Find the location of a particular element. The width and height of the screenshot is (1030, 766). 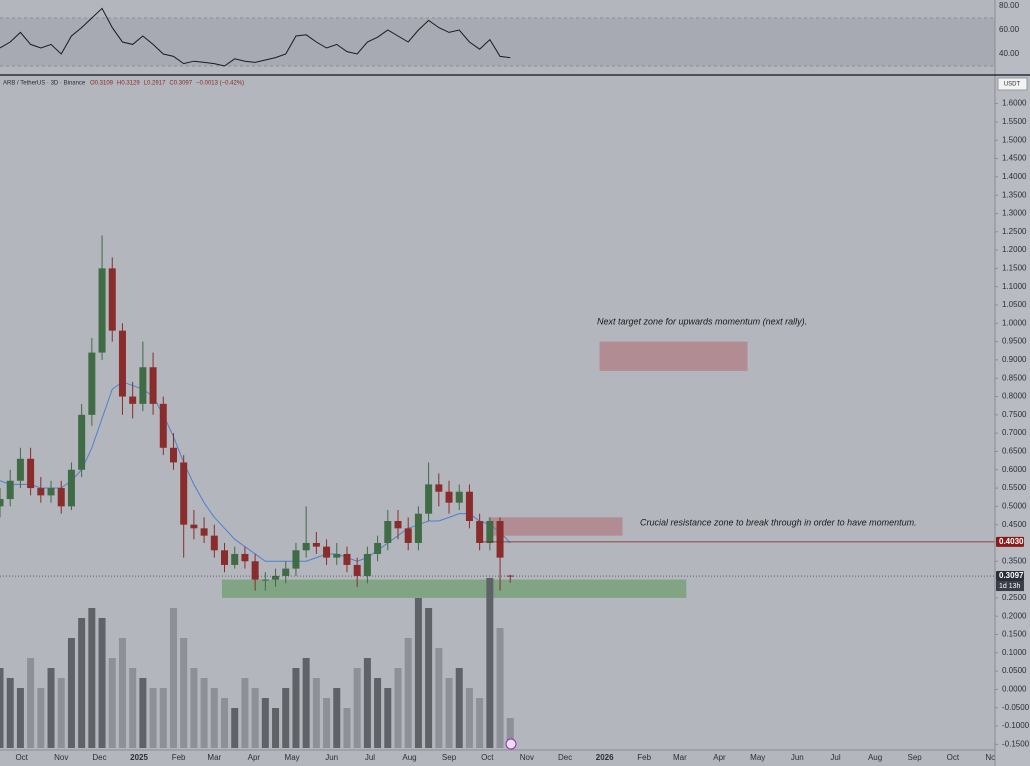

countdown-tag is located at coordinates (1010, 586).